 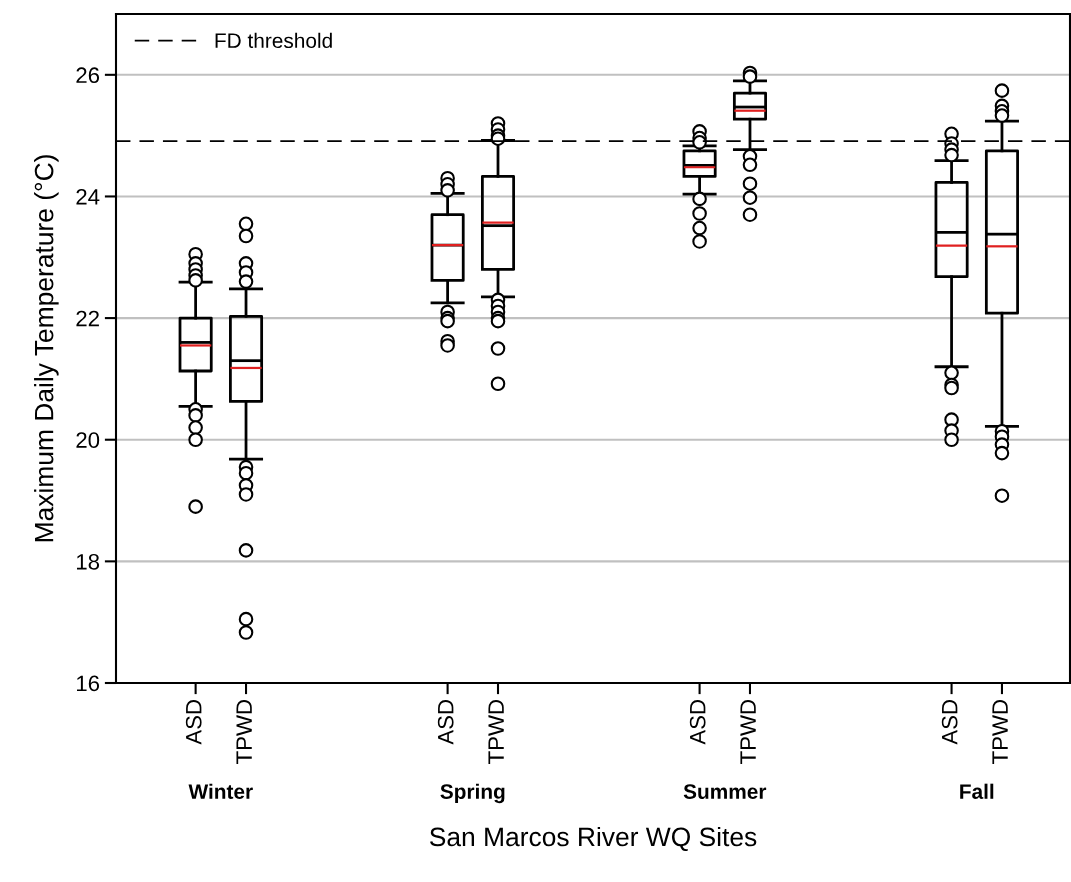 What do you see at coordinates (88, 196) in the screenshot?
I see `y-tick-label: 24` at bounding box center [88, 196].